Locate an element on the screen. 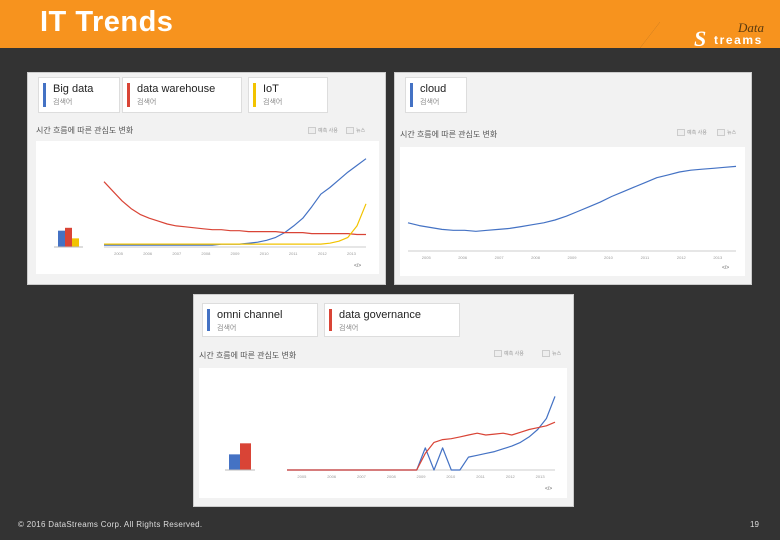 The width and height of the screenshot is (780, 540). term-card-cloud: cloud 검색어 is located at coordinates (436, 95).